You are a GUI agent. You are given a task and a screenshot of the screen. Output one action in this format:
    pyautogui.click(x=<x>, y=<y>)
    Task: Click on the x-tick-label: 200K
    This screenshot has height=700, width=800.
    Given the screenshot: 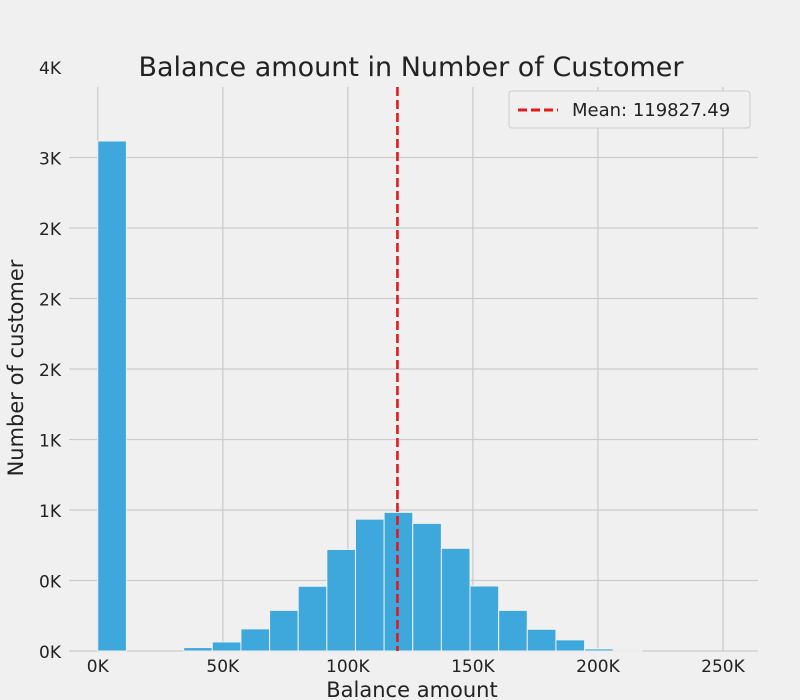 What is the action you would take?
    pyautogui.click(x=598, y=667)
    